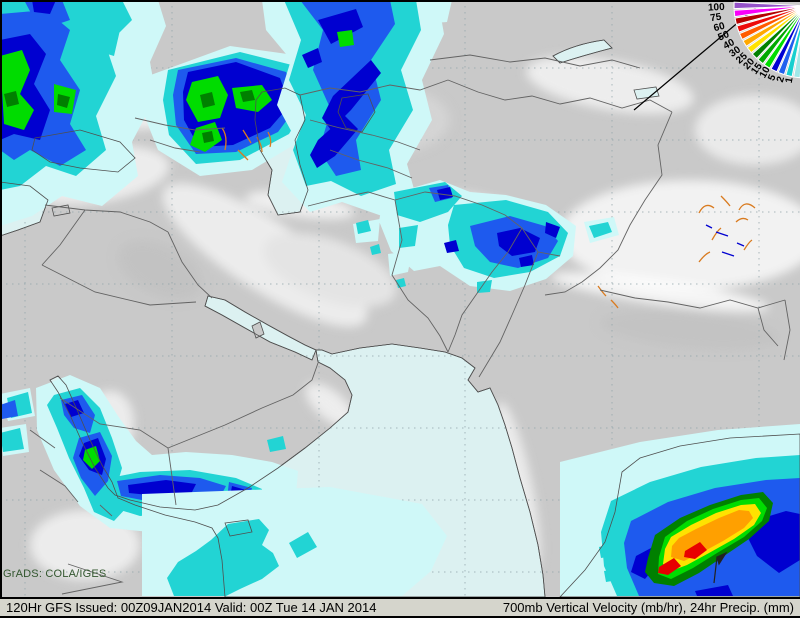 The height and width of the screenshot is (620, 800). What do you see at coordinates (1, 298) in the screenshot?
I see `frame-left` at bounding box center [1, 298].